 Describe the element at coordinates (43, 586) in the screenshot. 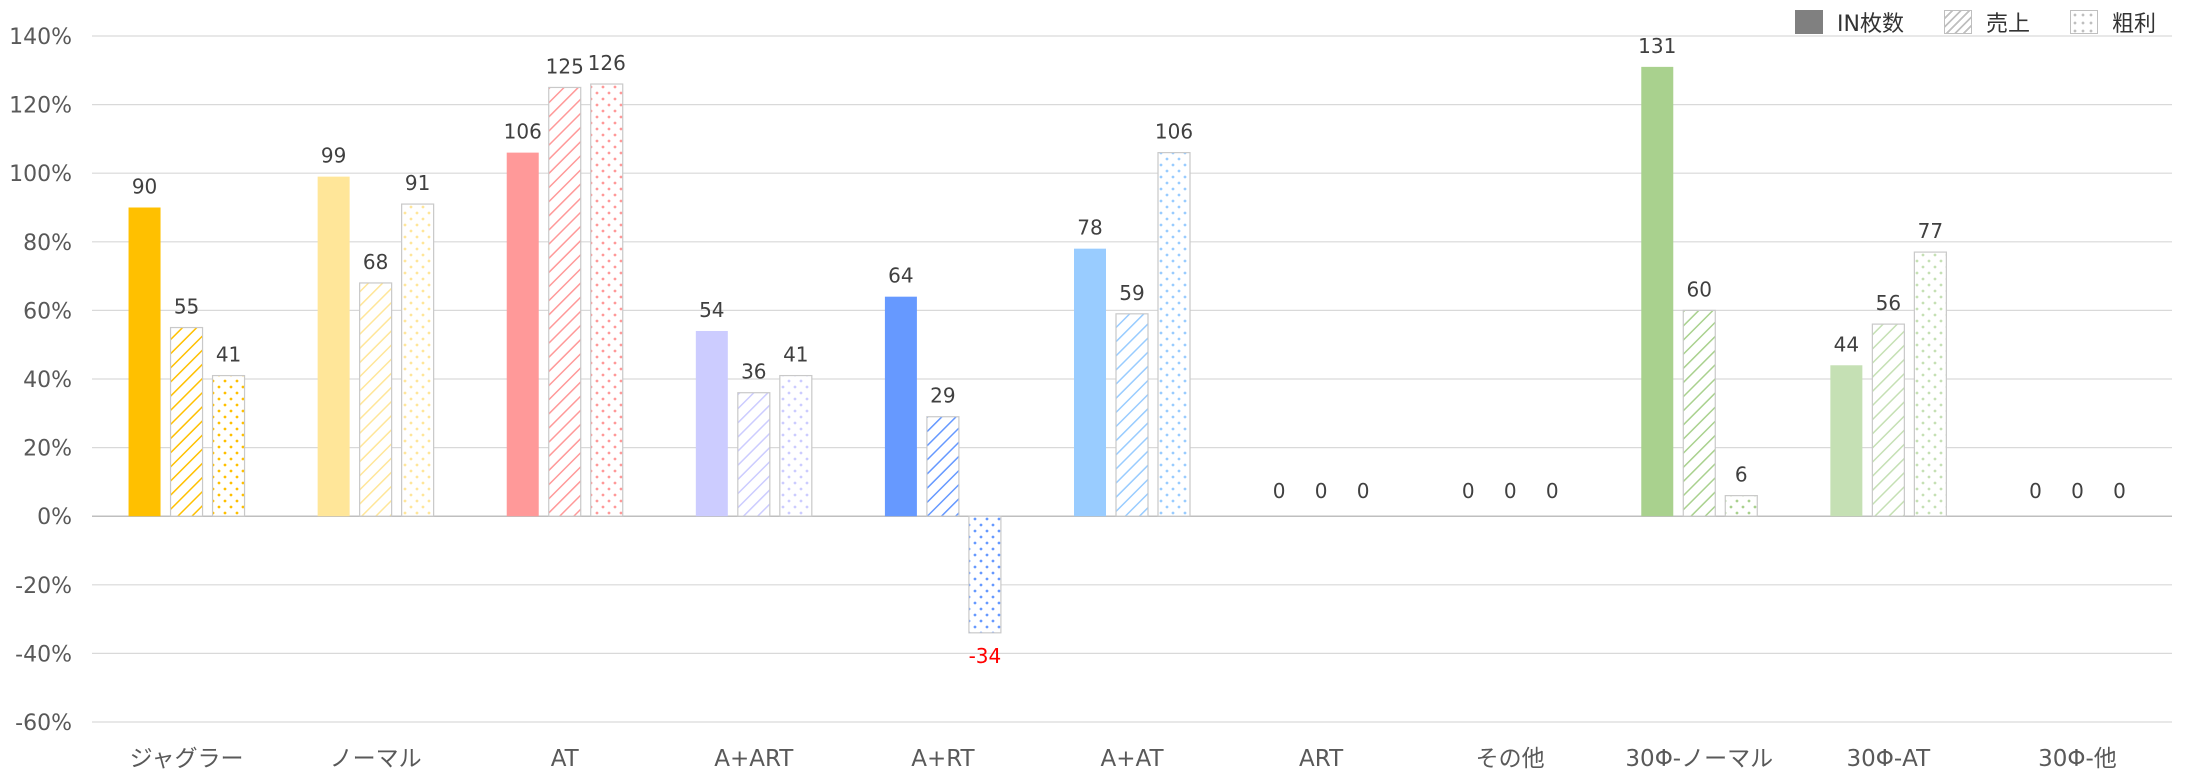

I see `y-tick-label: -20%` at that location.